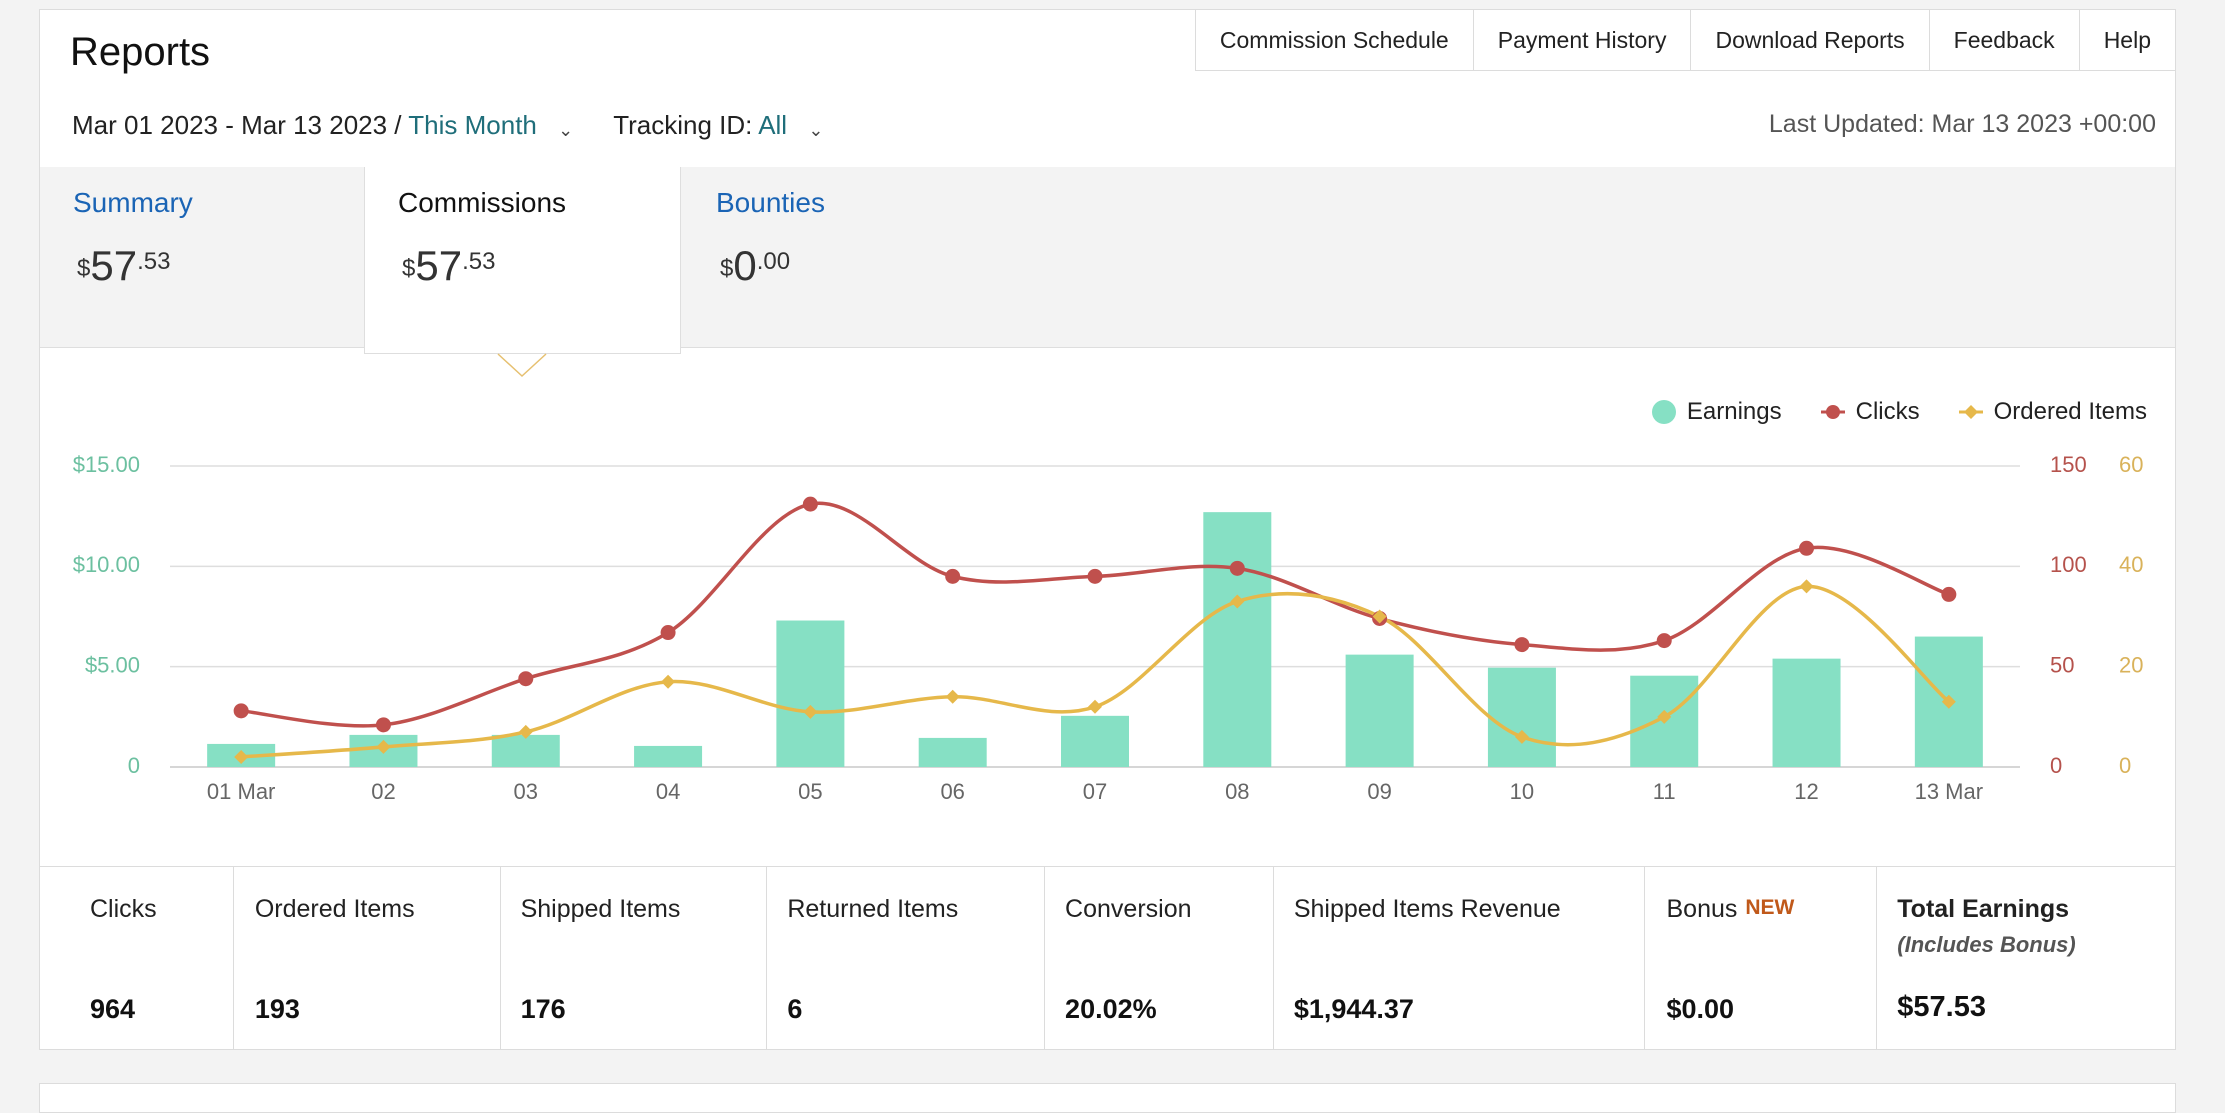  What do you see at coordinates (522, 260) in the screenshot?
I see `tab-commissions: Commissions $57.53` at bounding box center [522, 260].